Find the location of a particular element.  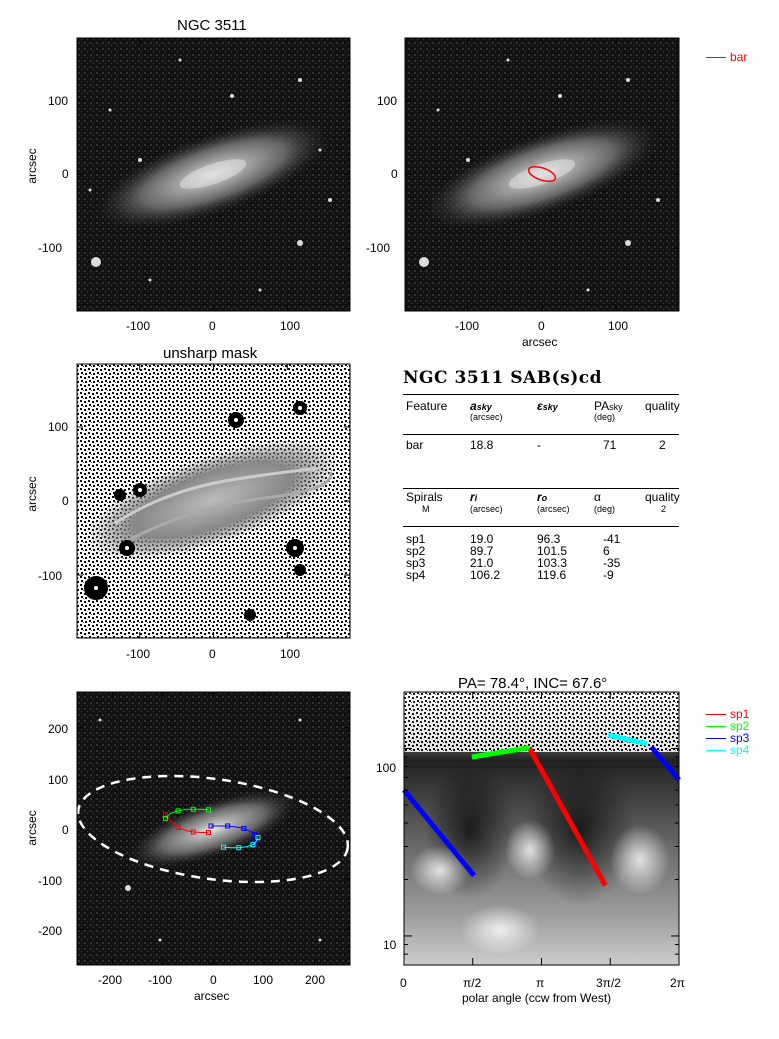

legend-sp2: sp2 is located at coordinates (727, 726).